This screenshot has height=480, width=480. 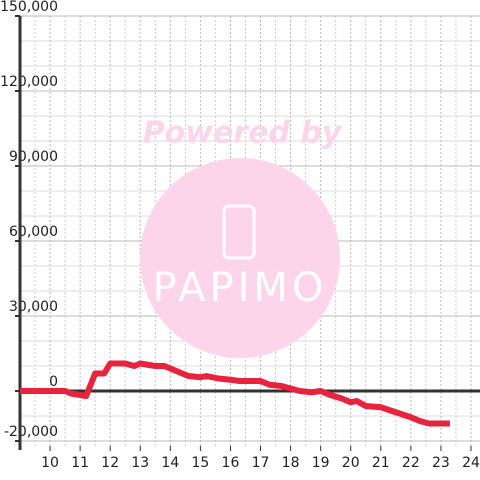 I want to click on x-tick-label: 13, so click(x=140, y=463).